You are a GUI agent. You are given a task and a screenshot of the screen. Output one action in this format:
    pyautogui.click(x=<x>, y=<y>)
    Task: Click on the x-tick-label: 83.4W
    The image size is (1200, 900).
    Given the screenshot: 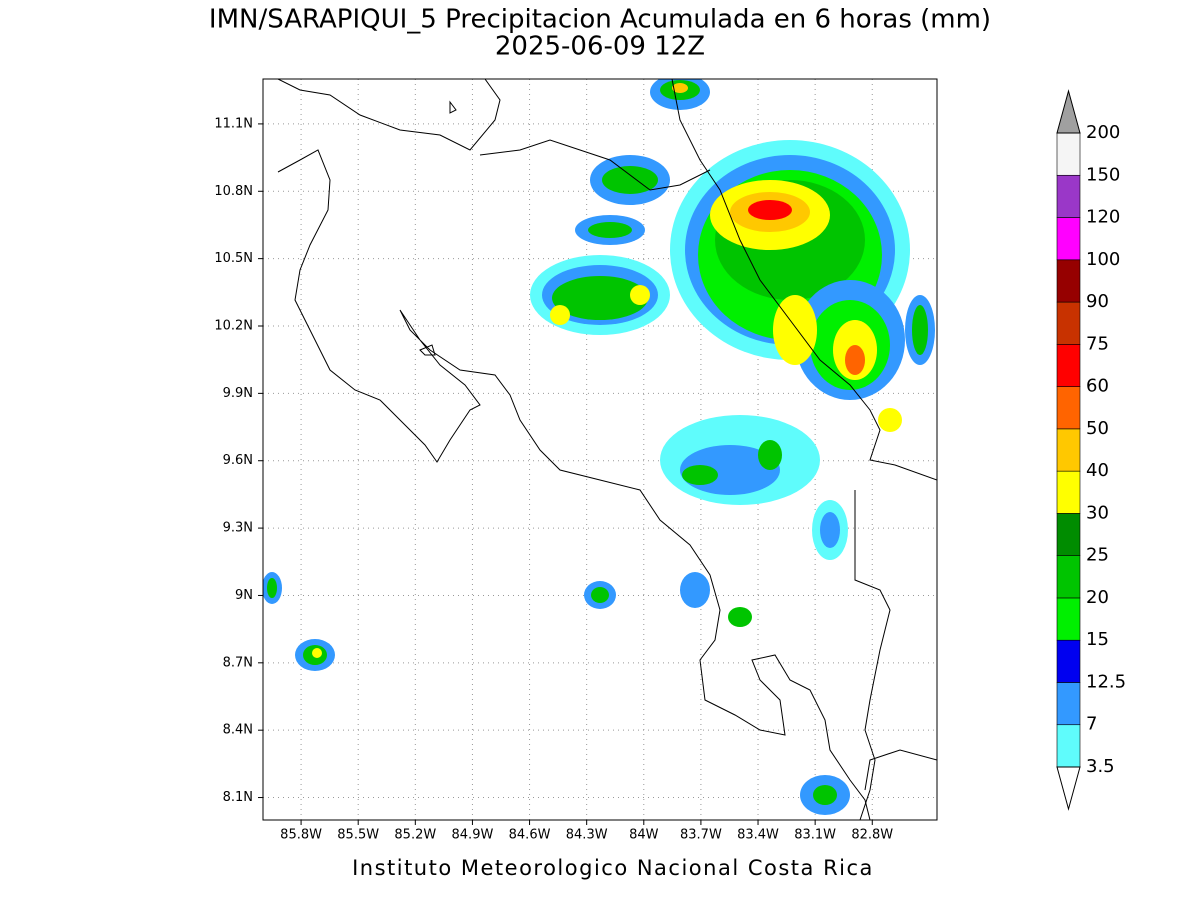 What is the action you would take?
    pyautogui.click(x=758, y=835)
    